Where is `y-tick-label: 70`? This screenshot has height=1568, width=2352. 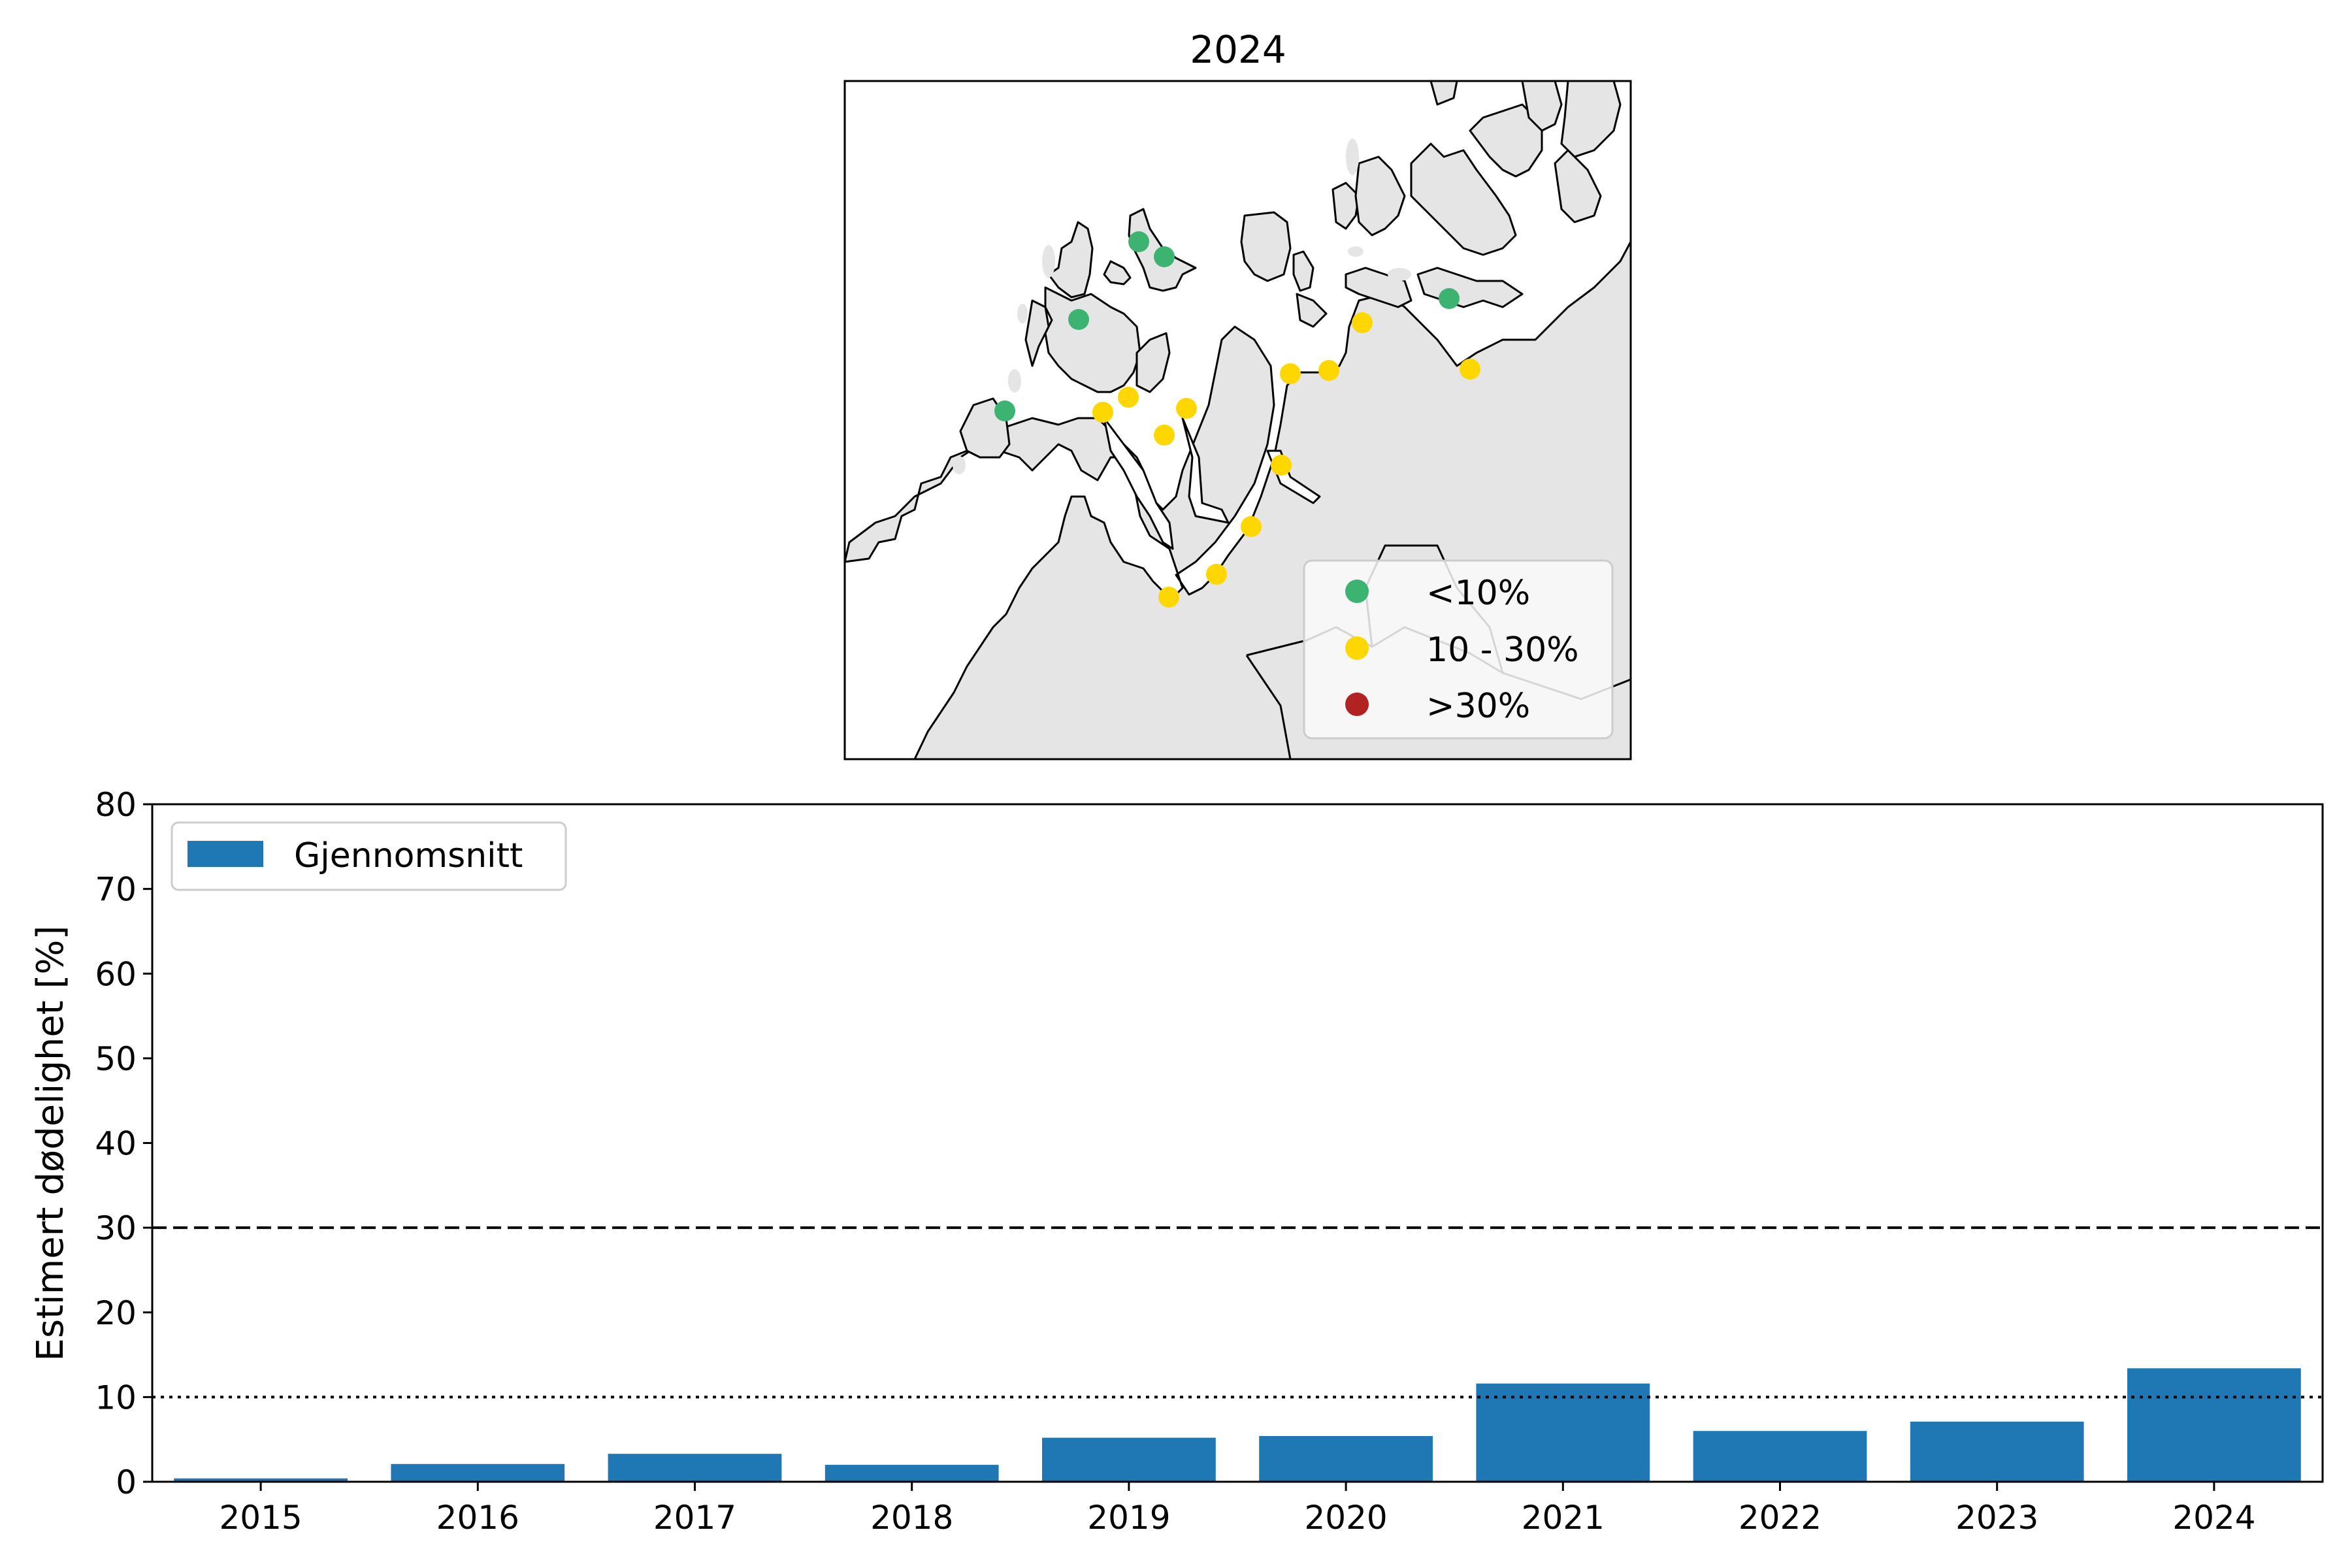 y-tick-label: 70 is located at coordinates (116, 890).